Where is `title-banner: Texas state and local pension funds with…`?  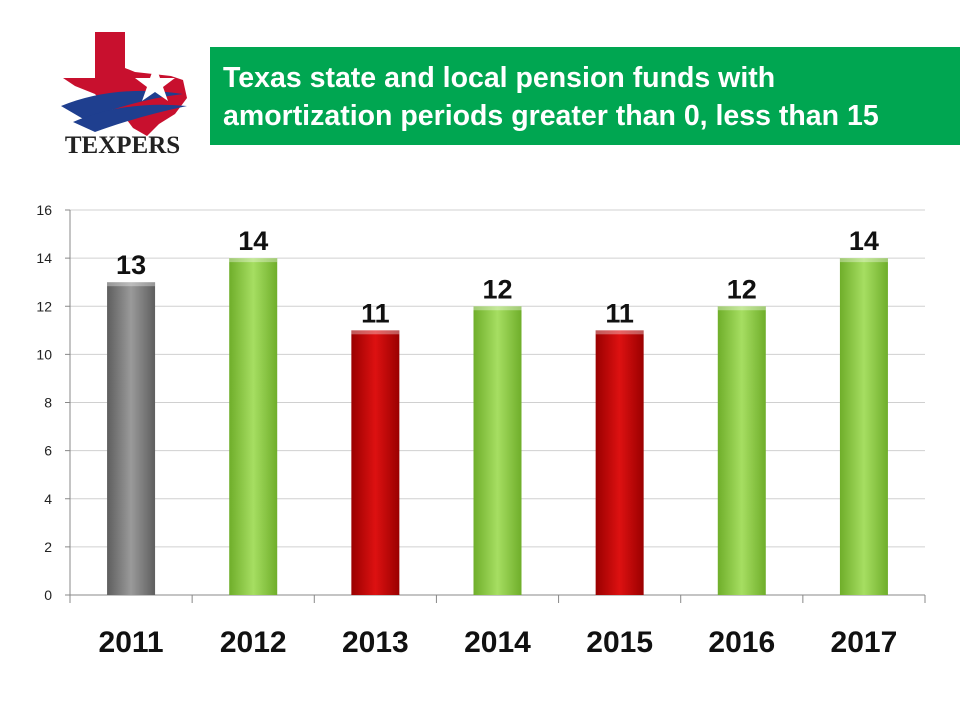 title-banner: Texas state and local pension funds with… is located at coordinates (585, 96).